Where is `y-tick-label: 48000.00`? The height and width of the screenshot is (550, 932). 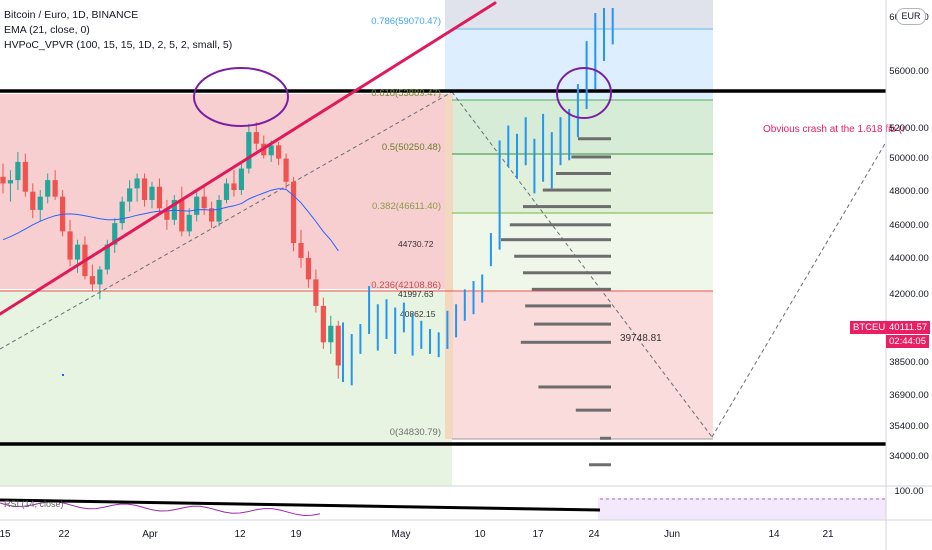 y-tick-label: 48000.00 is located at coordinates (909, 191).